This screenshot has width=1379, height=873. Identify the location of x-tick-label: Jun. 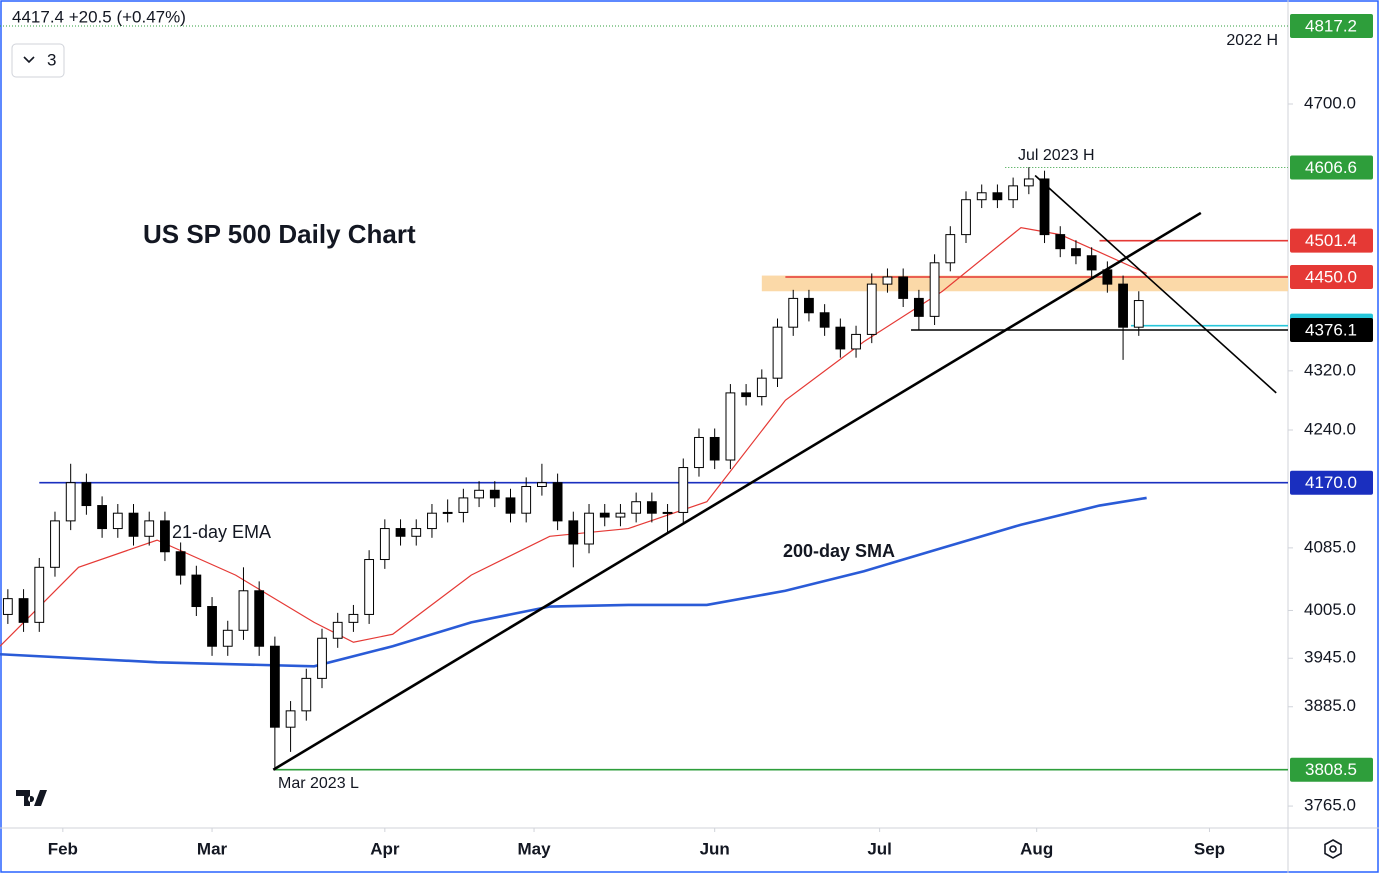
(715, 848).